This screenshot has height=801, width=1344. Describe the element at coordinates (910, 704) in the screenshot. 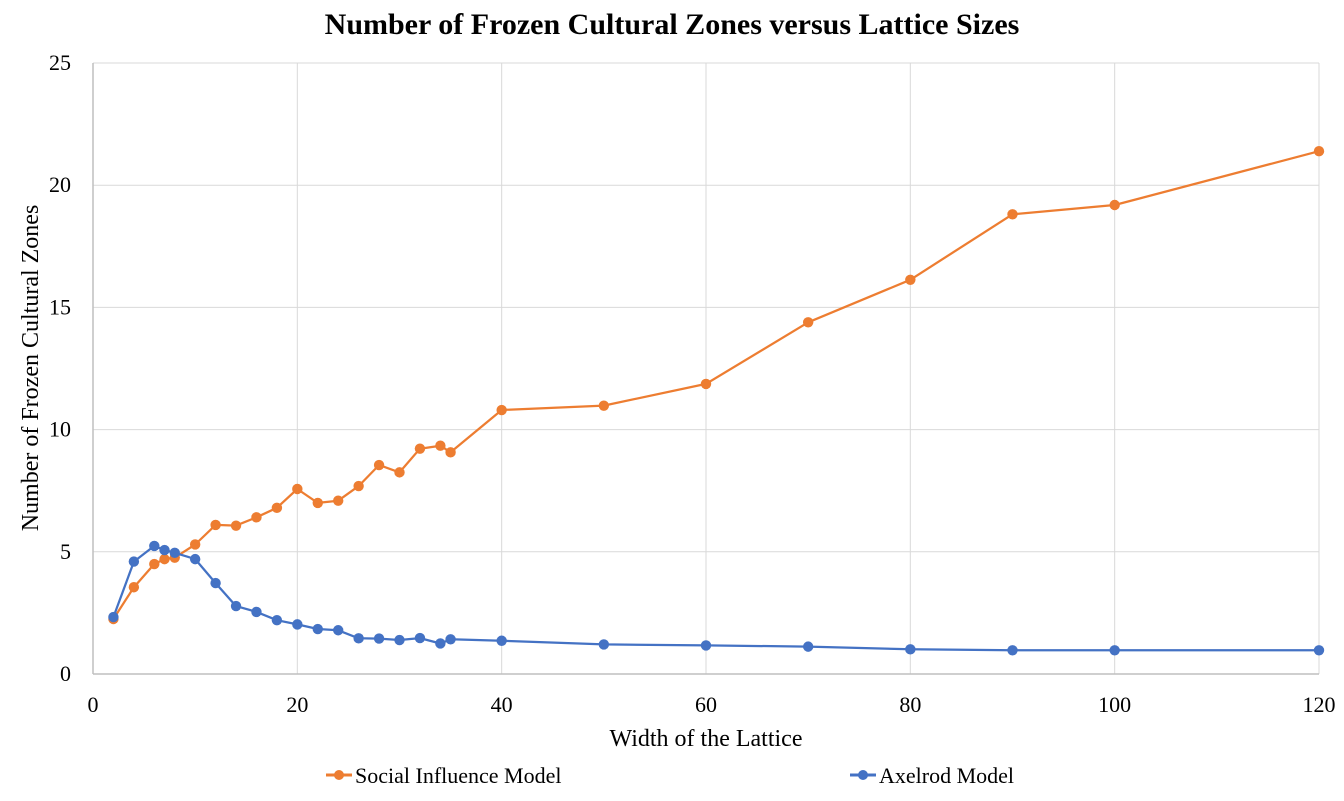

I see `x-tick-label: 80` at that location.